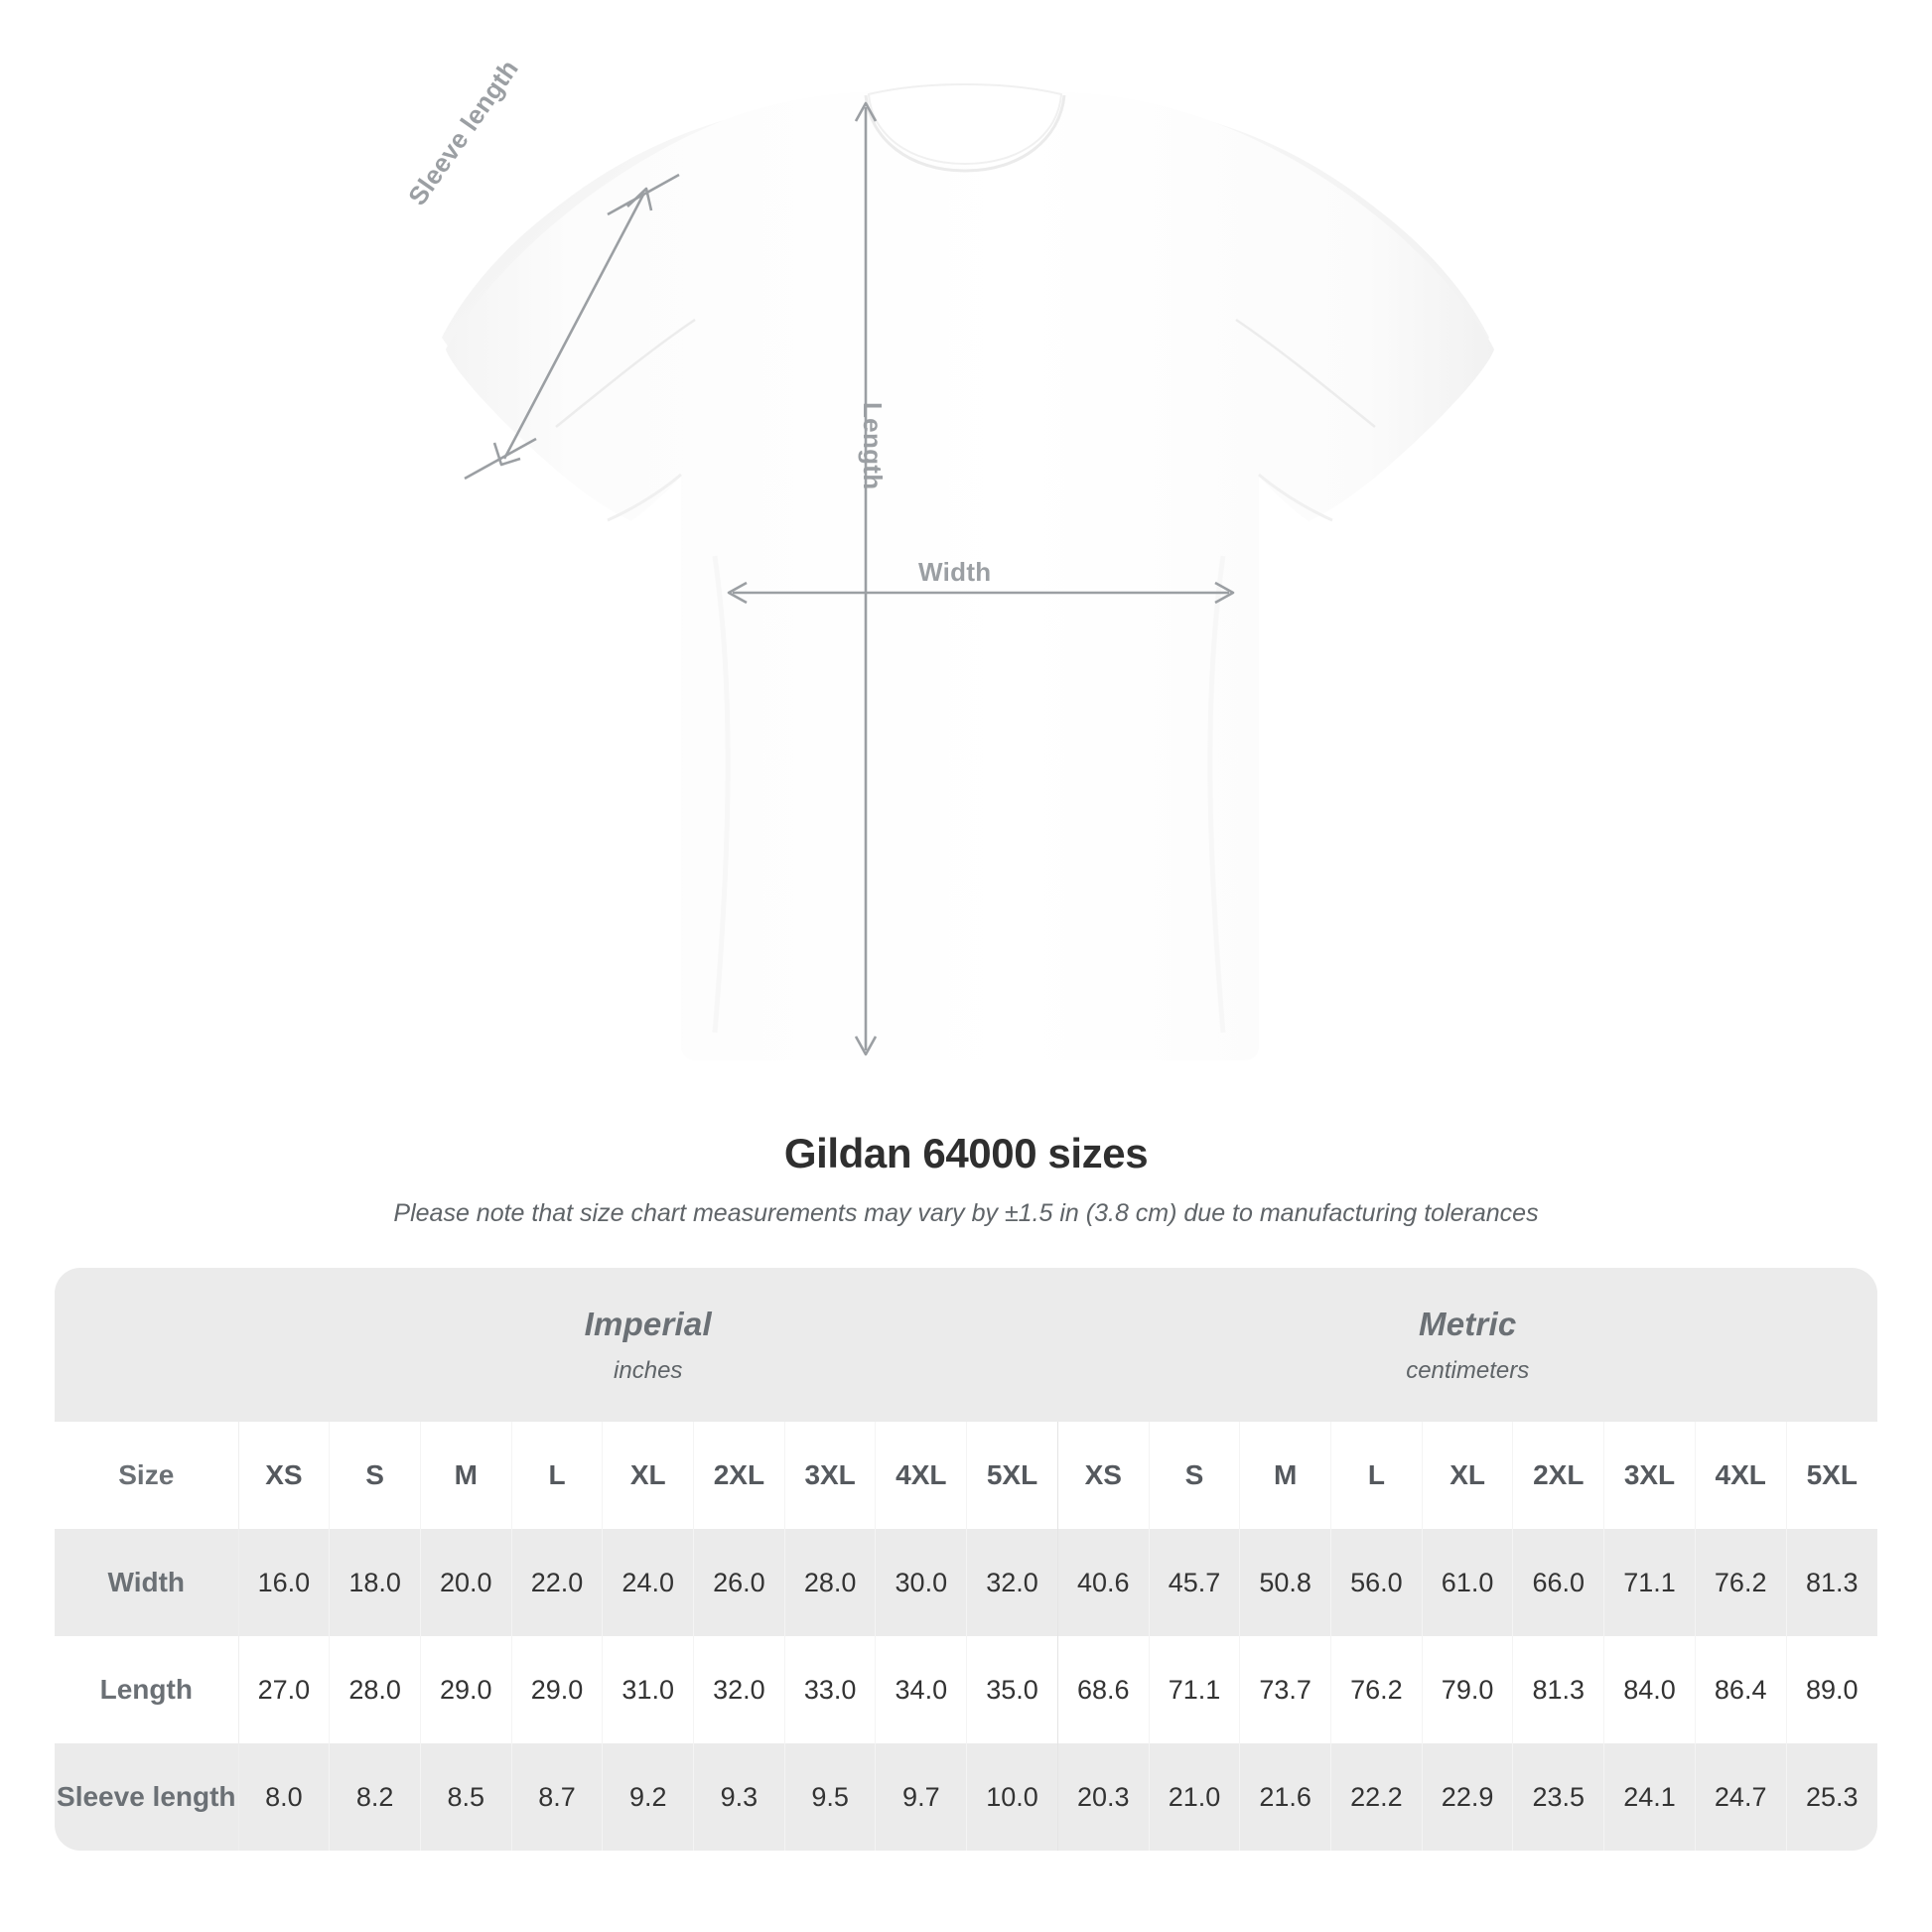  I want to click on length-metric-s: 71.1, so click(1195, 1690).